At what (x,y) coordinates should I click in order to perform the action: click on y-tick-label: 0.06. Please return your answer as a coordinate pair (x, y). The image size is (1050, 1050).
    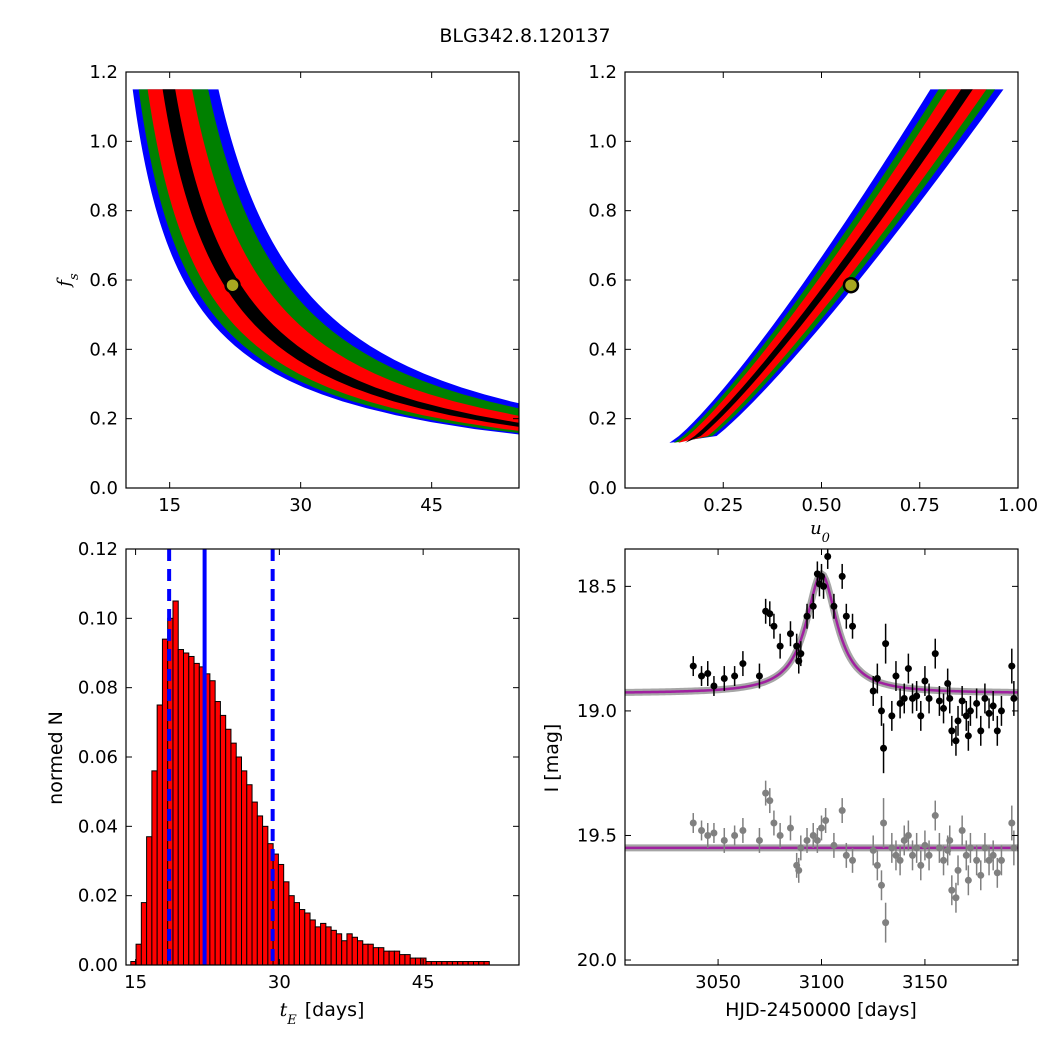
    Looking at the image, I should click on (98, 757).